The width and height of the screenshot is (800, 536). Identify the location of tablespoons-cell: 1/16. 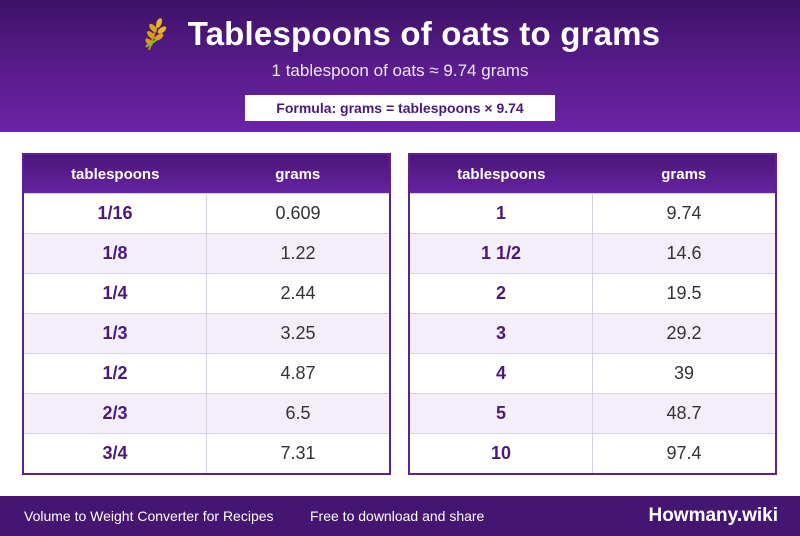
(115, 213).